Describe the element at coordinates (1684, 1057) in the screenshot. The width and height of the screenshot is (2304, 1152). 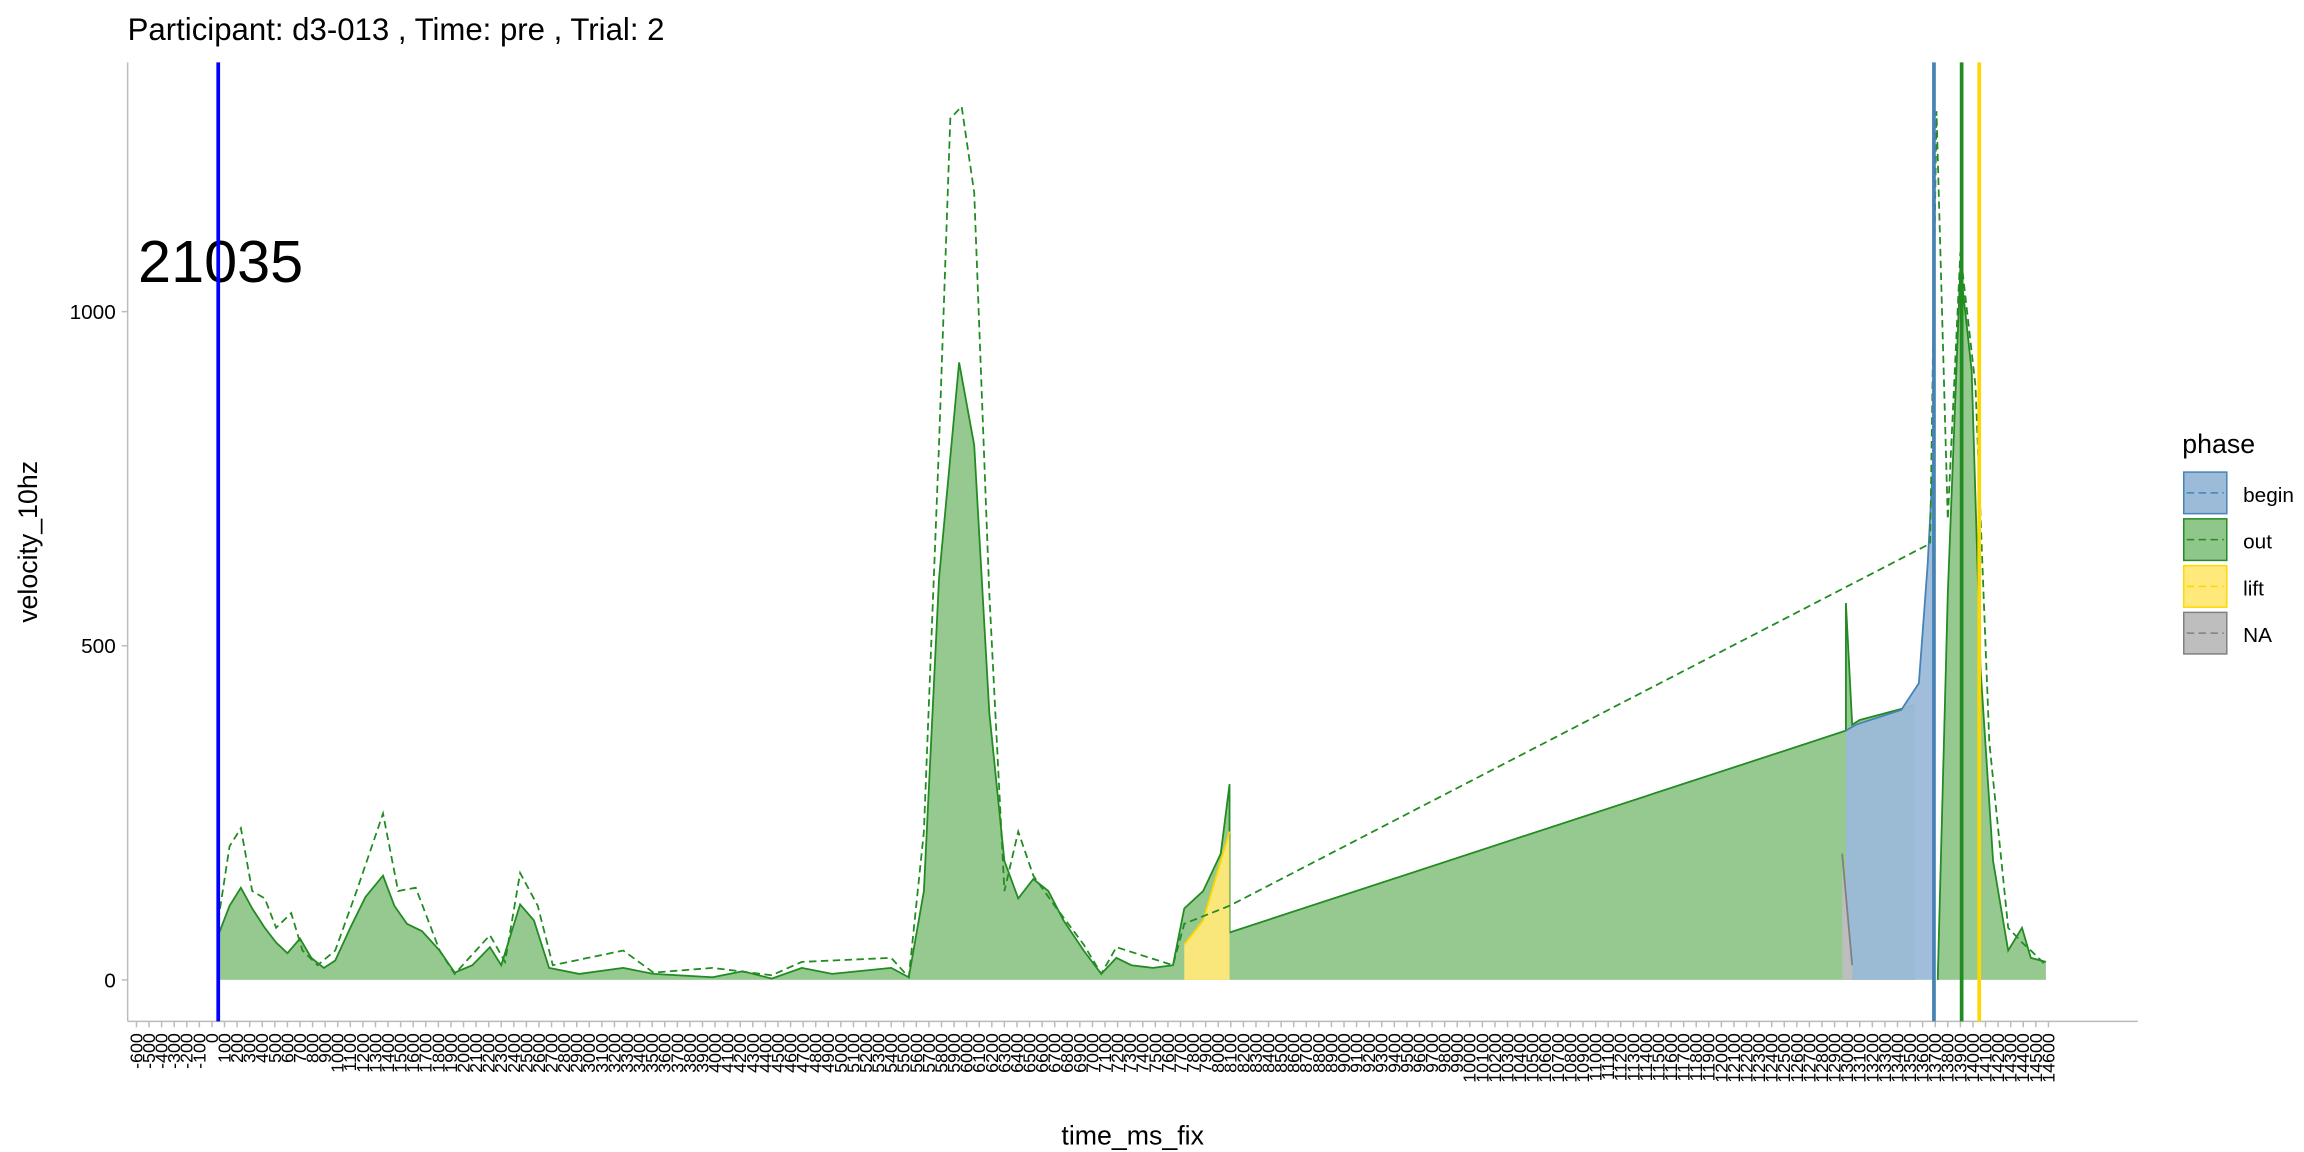
I see `x-tick-label: 11700` at that location.